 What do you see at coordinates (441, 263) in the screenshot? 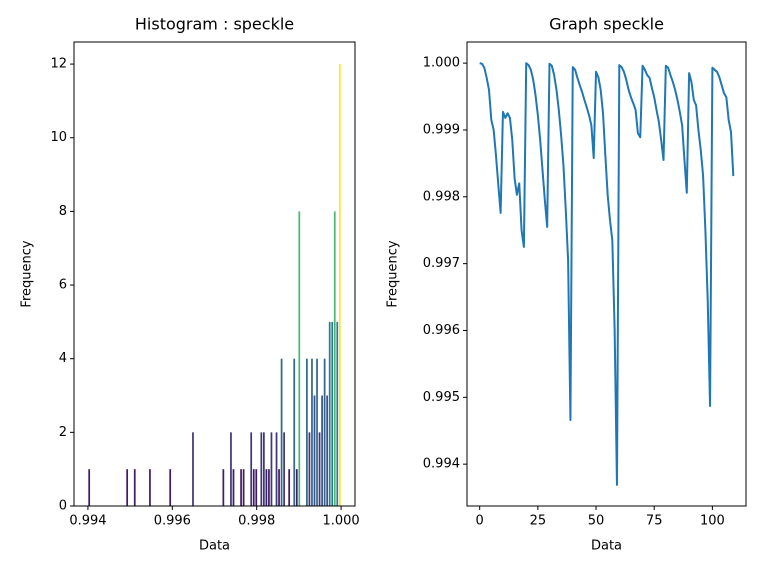
I see `y-tick-label: 0.997` at bounding box center [441, 263].